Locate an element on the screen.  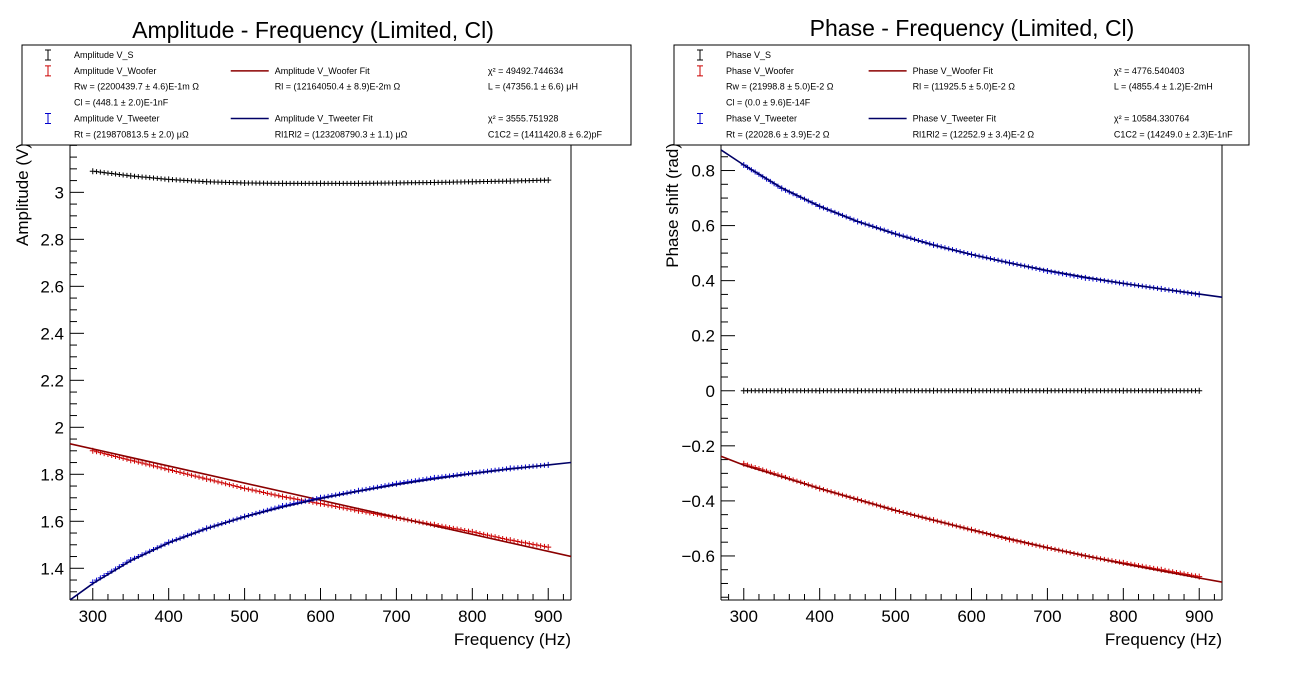
legend-entry: Amplitude V_Woofer is located at coordinates (115, 71).